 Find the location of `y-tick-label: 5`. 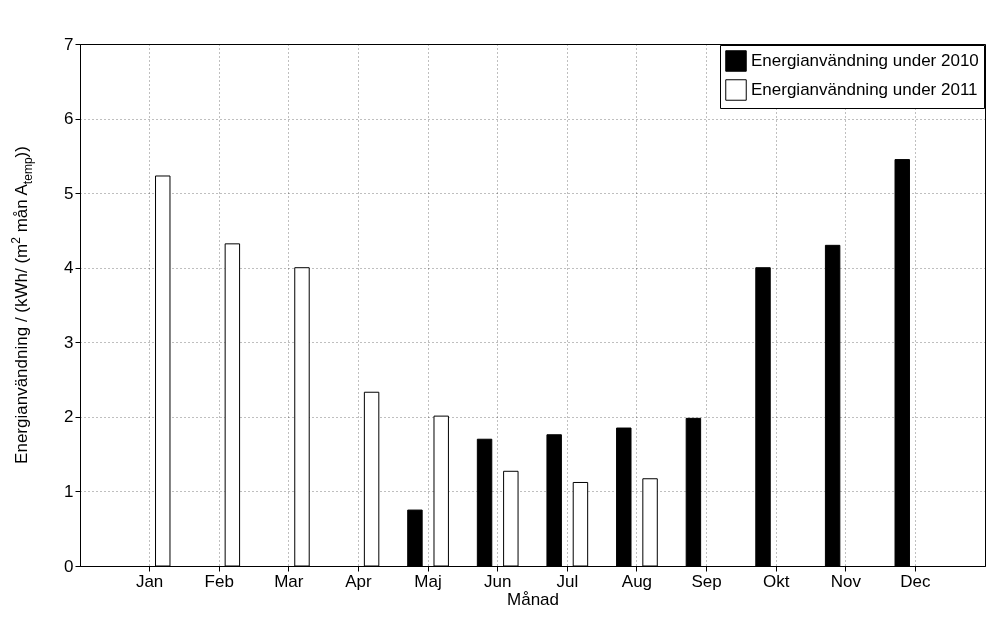

y-tick-label: 5 is located at coordinates (69, 193).